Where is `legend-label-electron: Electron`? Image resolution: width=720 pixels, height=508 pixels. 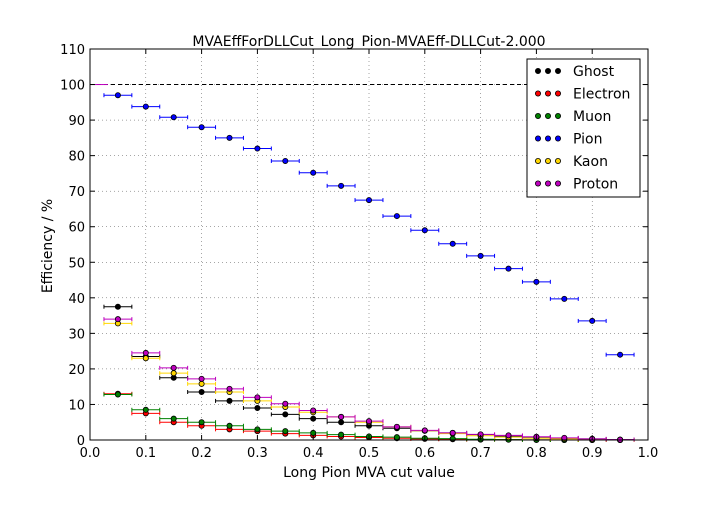
legend-label-electron: Electron is located at coordinates (601, 95).